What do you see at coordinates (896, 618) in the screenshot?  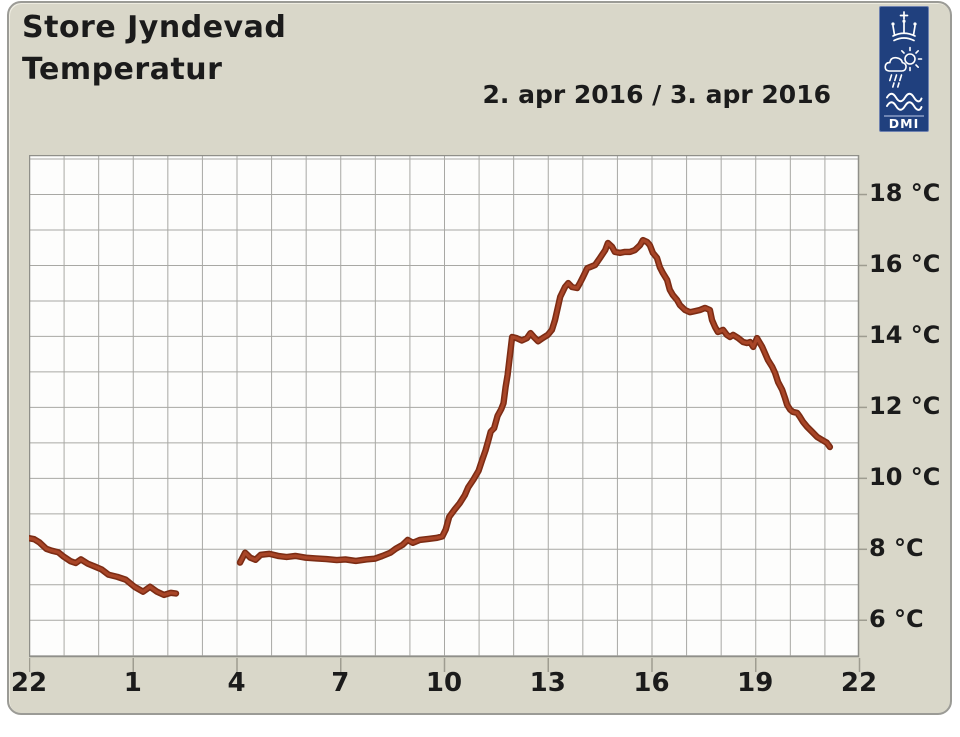 I see `y-axis-label: 6 °C` at bounding box center [896, 618].